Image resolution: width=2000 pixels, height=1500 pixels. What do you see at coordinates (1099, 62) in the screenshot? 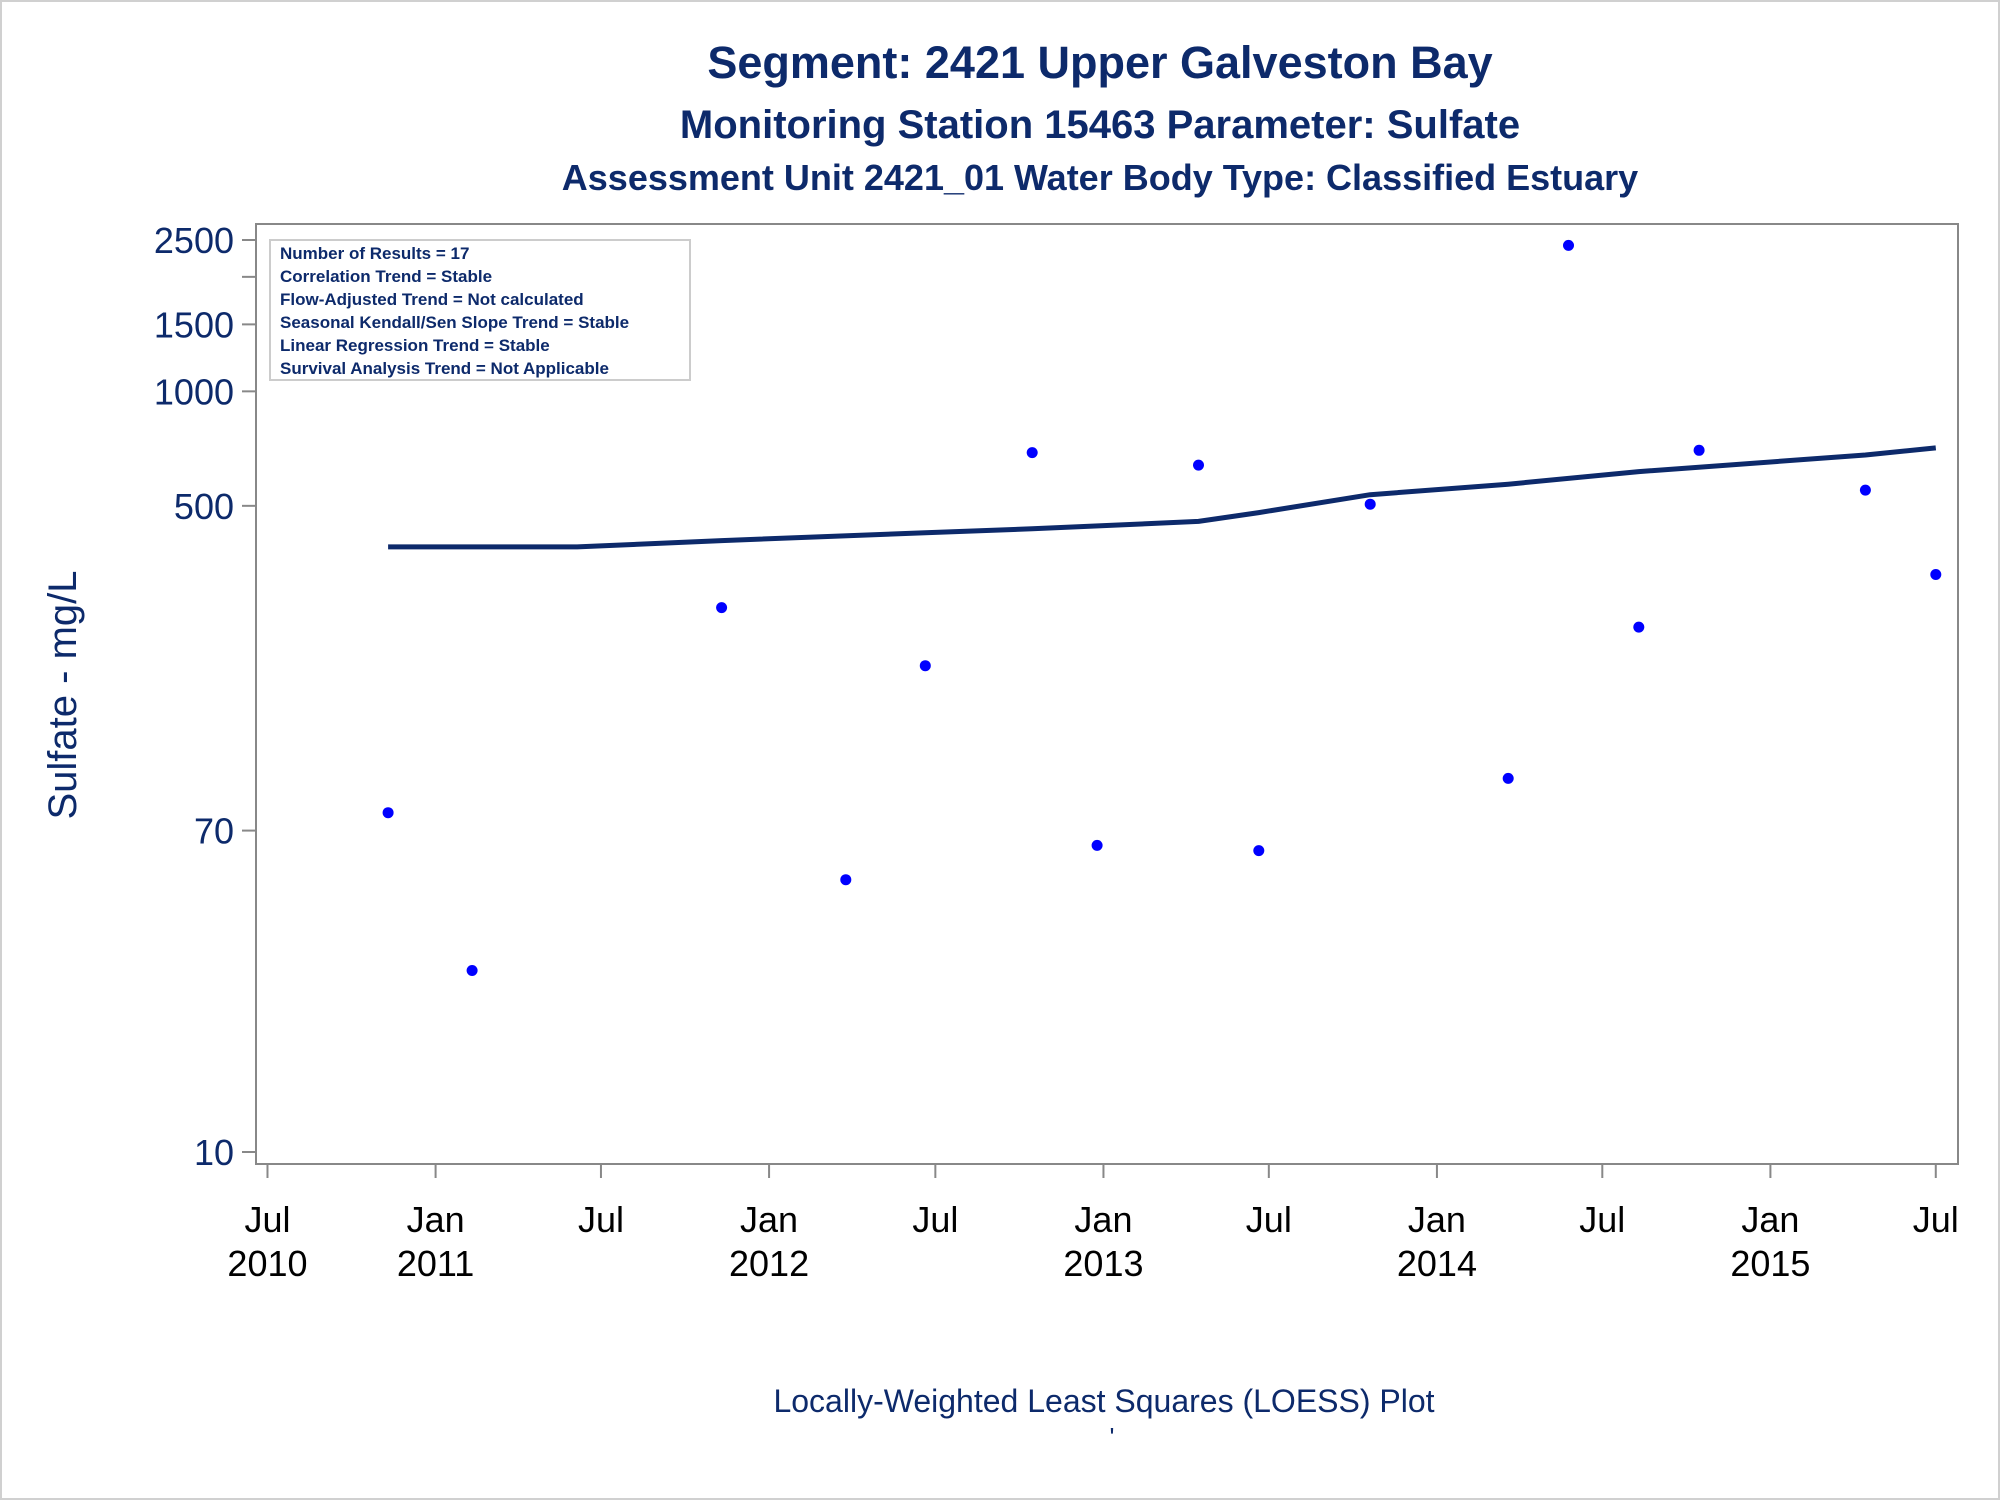
I see `chart-title: Segment: 2421 Upper Galveston Bay` at bounding box center [1099, 62].